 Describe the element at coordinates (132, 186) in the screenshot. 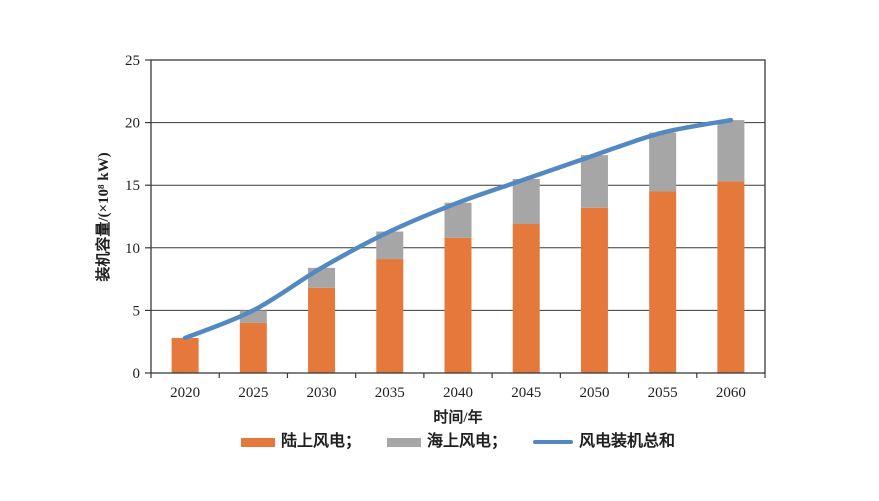

I see `y-tick-label: 15` at that location.